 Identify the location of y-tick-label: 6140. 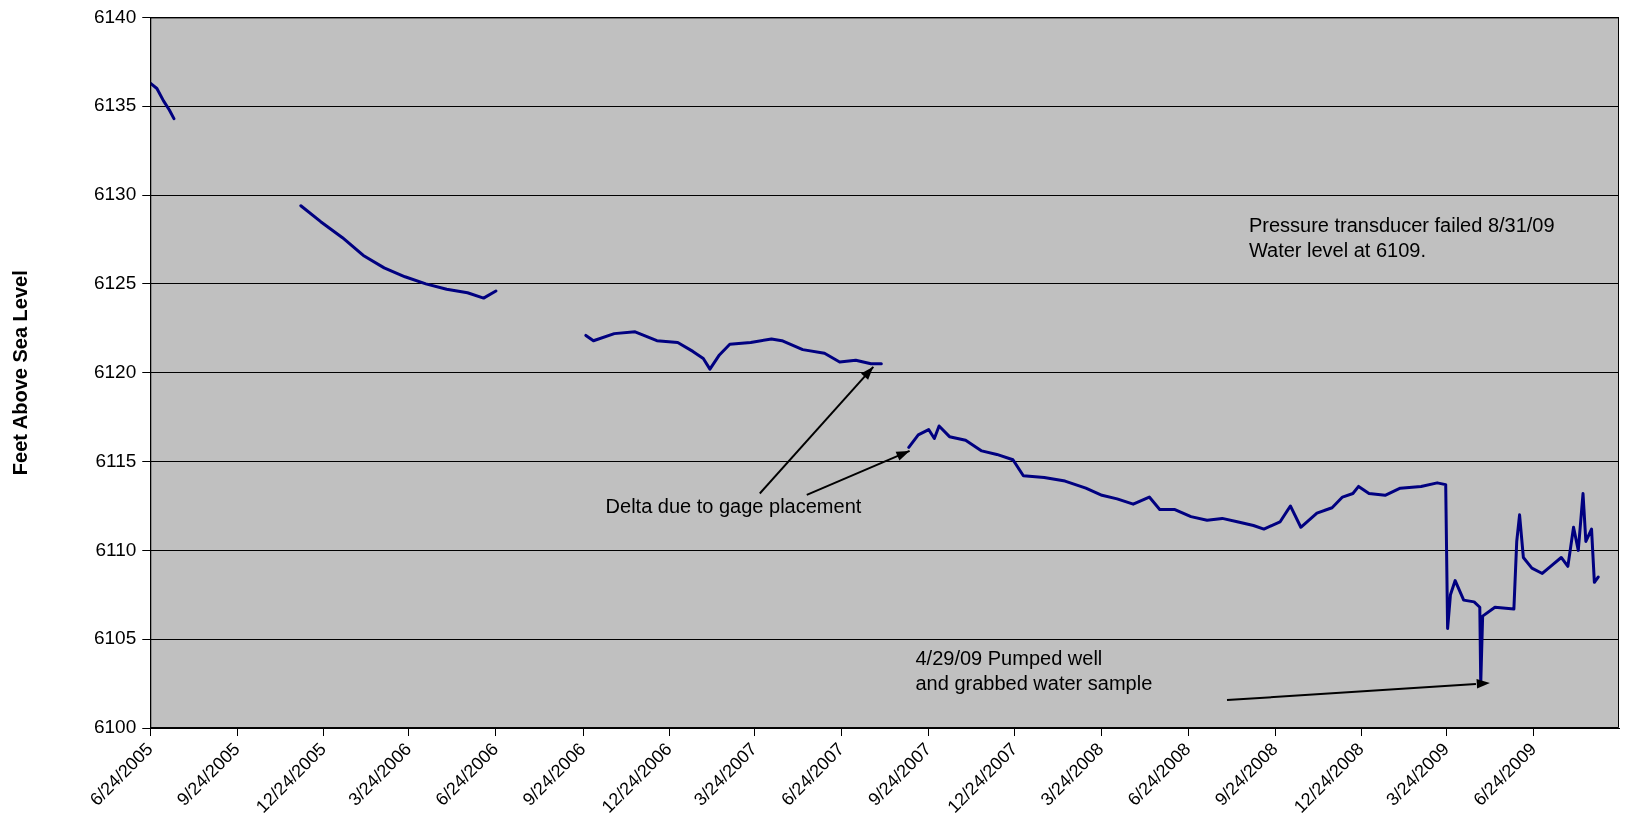
(115, 16).